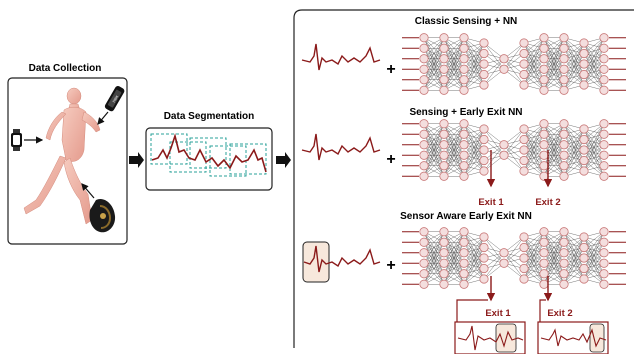  What do you see at coordinates (208, 155) in the screenshot?
I see `segment-windows` at bounding box center [208, 155].